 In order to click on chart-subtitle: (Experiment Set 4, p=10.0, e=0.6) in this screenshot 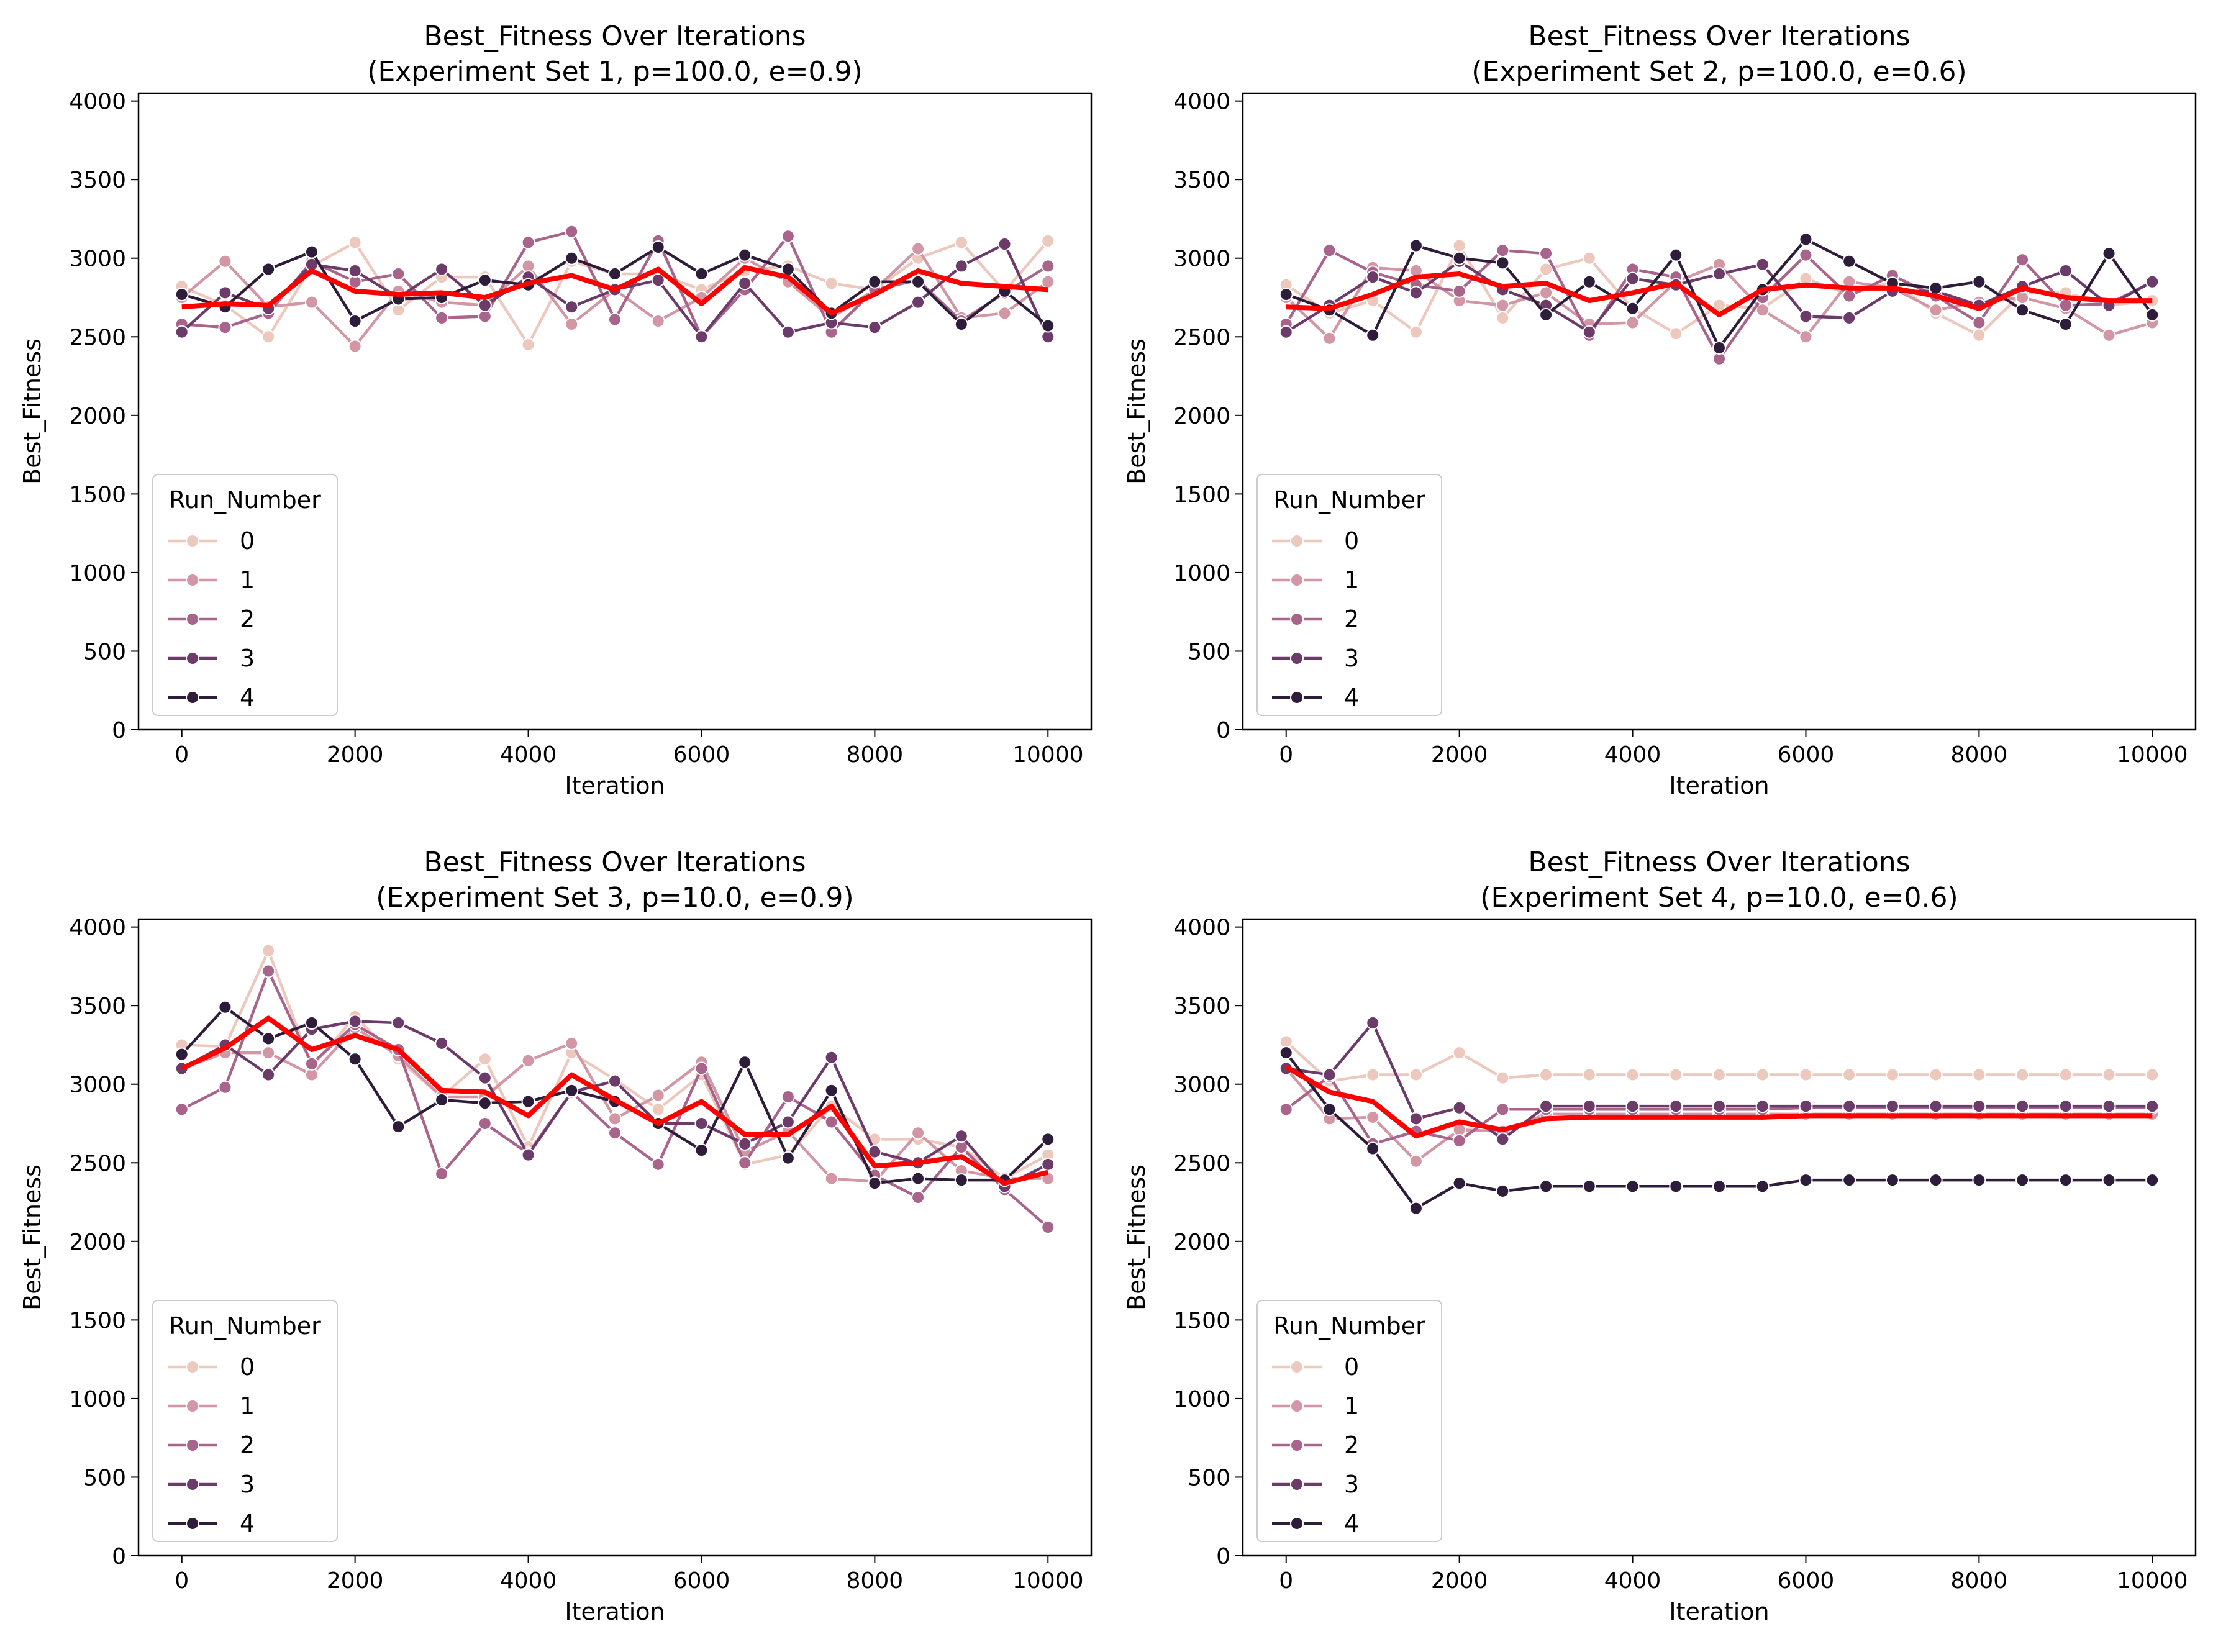, I will do `click(1719, 898)`.